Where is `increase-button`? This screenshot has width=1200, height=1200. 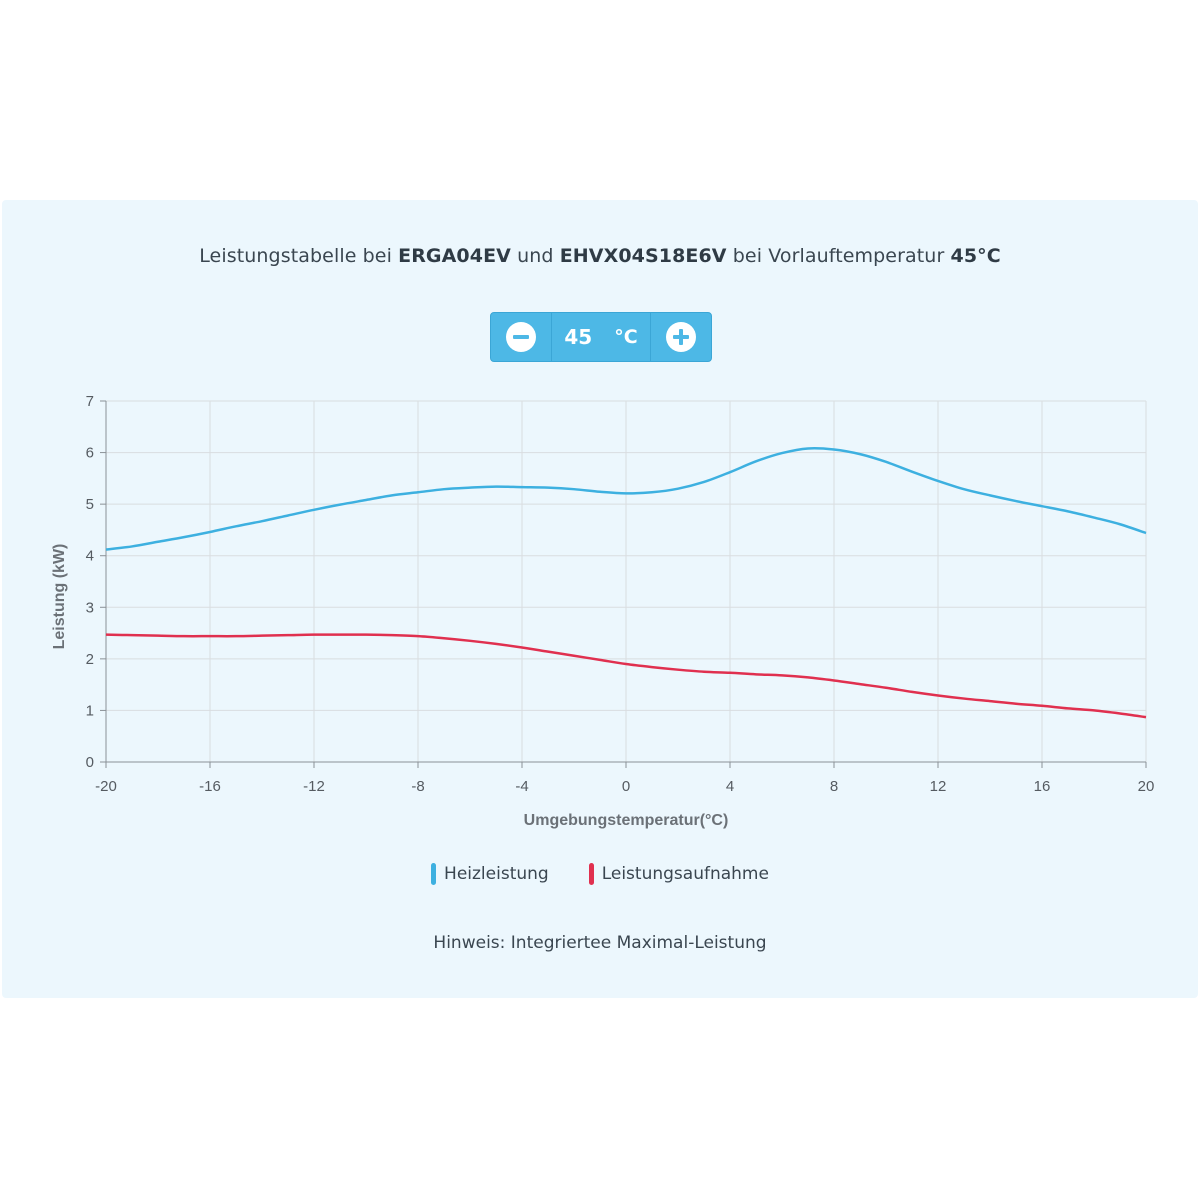
increase-button is located at coordinates (681, 337).